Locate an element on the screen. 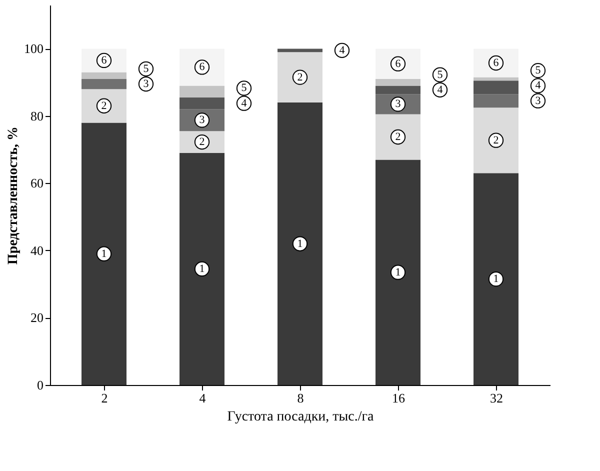 The width and height of the screenshot is (600, 471). y-tick-label: 20 is located at coordinates (37, 318).